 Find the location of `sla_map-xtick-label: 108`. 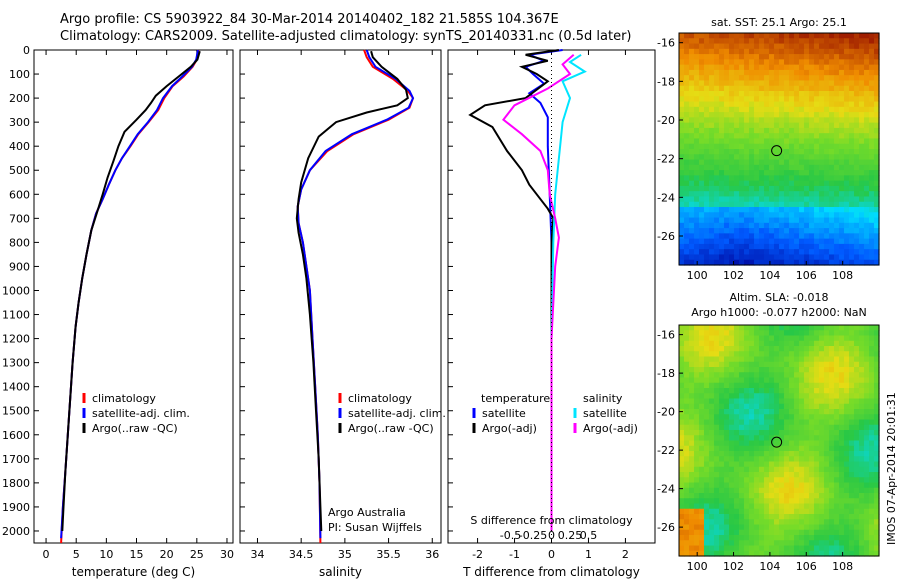

sla_map-xtick-label: 108 is located at coordinates (842, 566).